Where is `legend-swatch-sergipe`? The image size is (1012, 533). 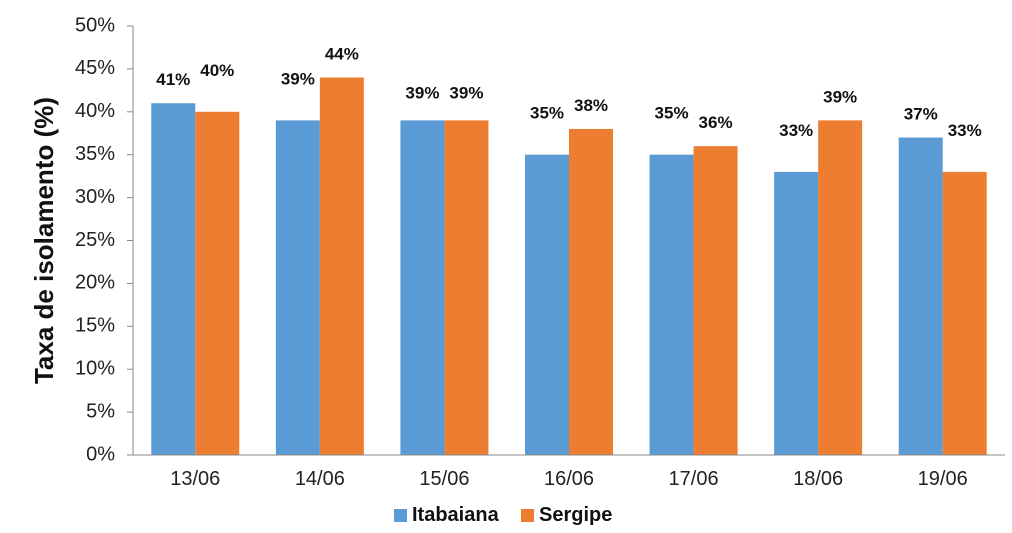
legend-swatch-sergipe is located at coordinates (527, 515).